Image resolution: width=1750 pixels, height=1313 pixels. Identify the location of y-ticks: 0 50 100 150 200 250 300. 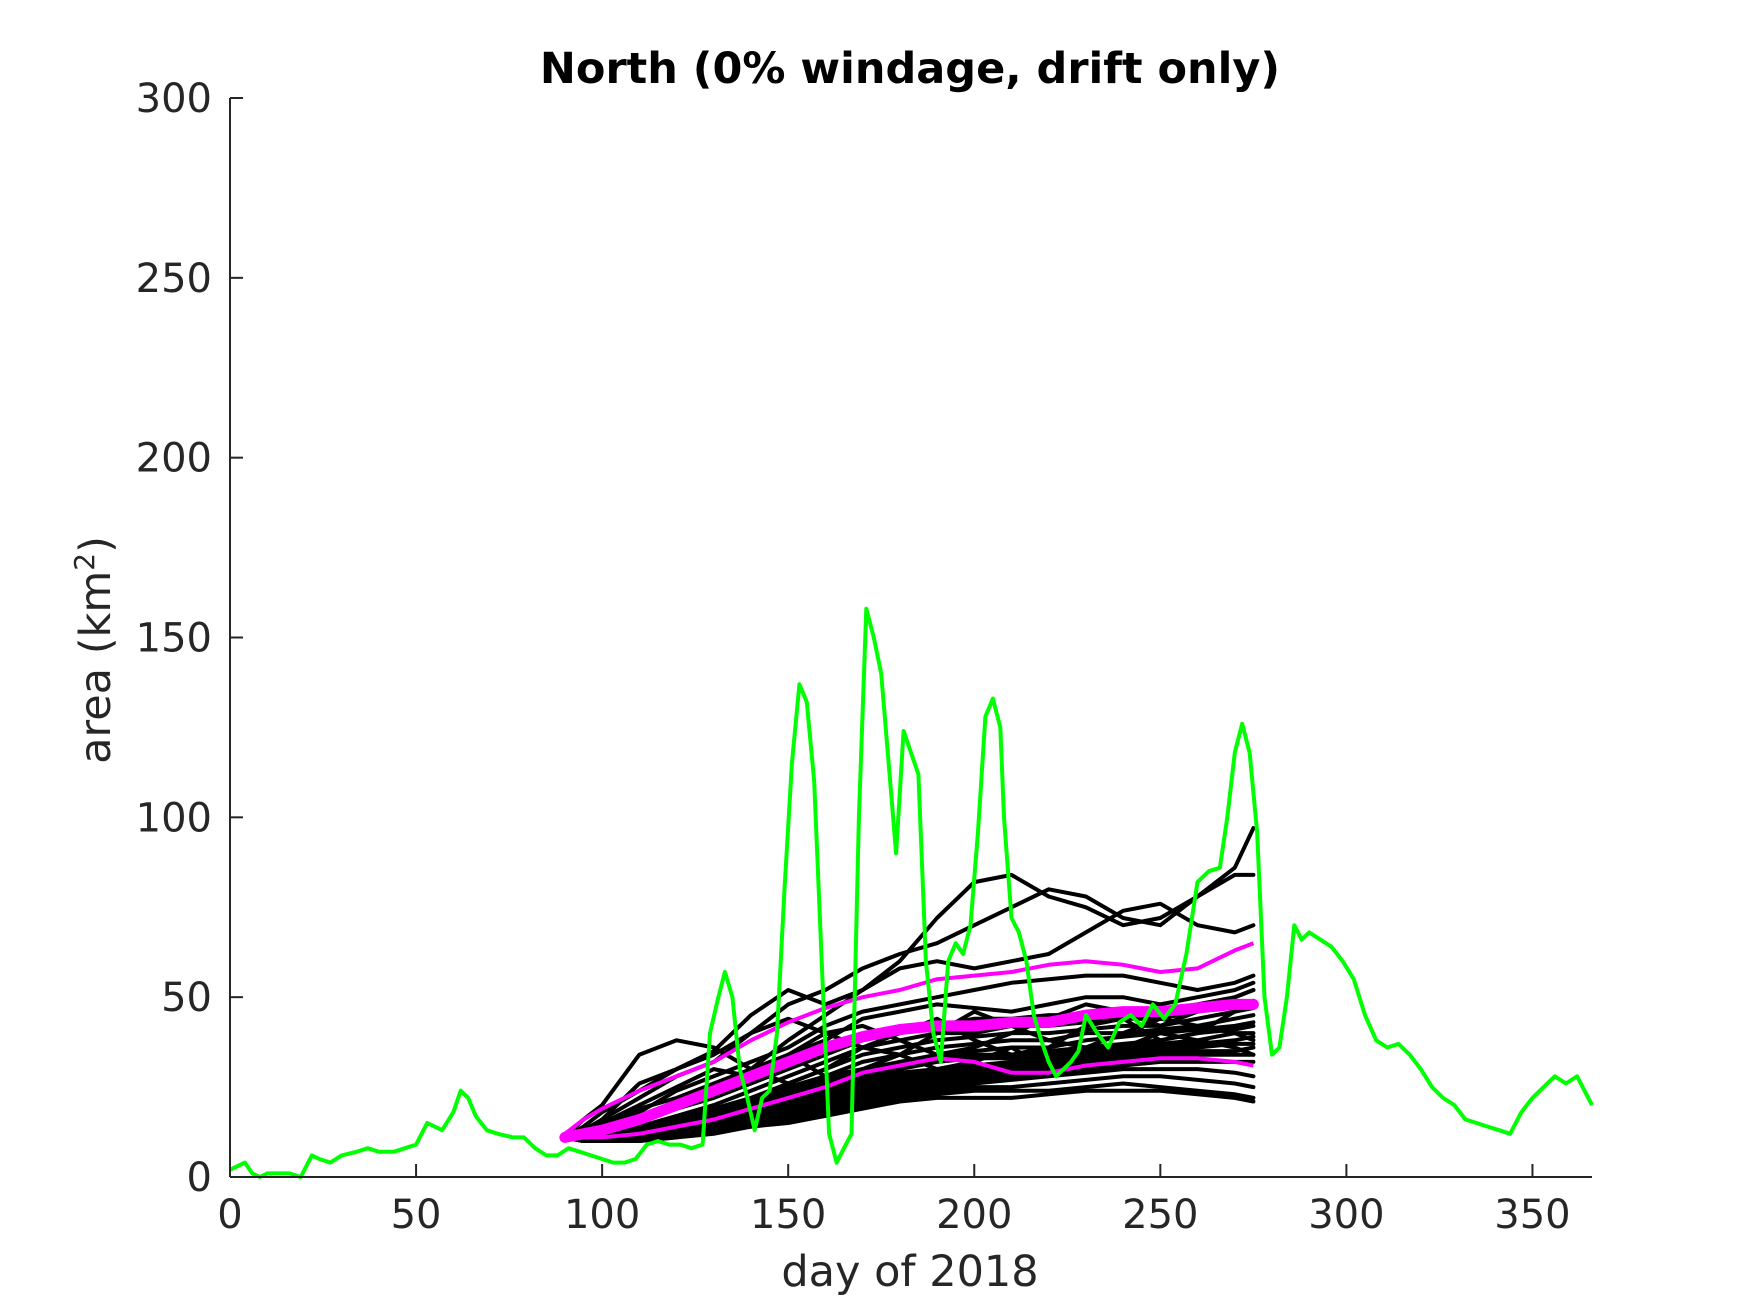
(189, 638).